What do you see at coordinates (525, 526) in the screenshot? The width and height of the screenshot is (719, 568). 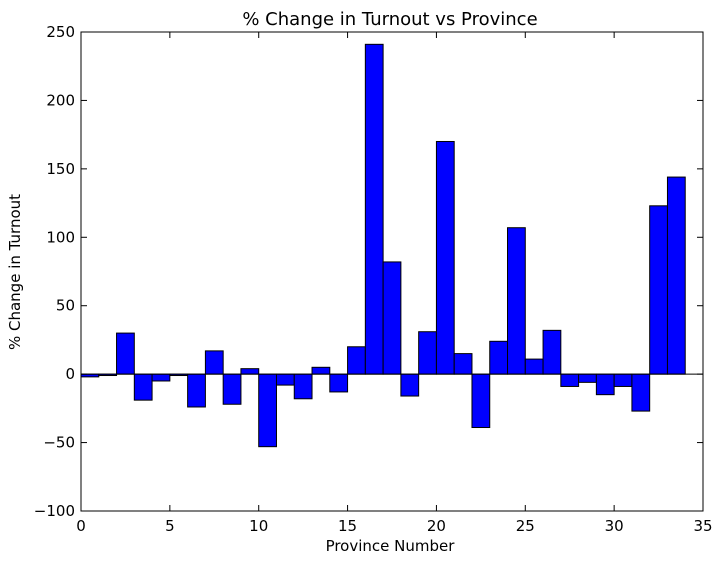 I see `x-tick-label: 25` at bounding box center [525, 526].